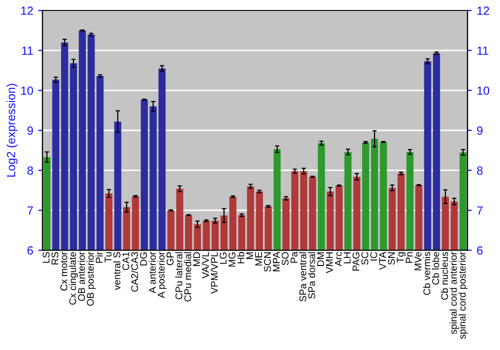 This screenshot has height=350, width=500. What do you see at coordinates (294, 257) in the screenshot?
I see `x-tick-label: Pa` at bounding box center [294, 257].